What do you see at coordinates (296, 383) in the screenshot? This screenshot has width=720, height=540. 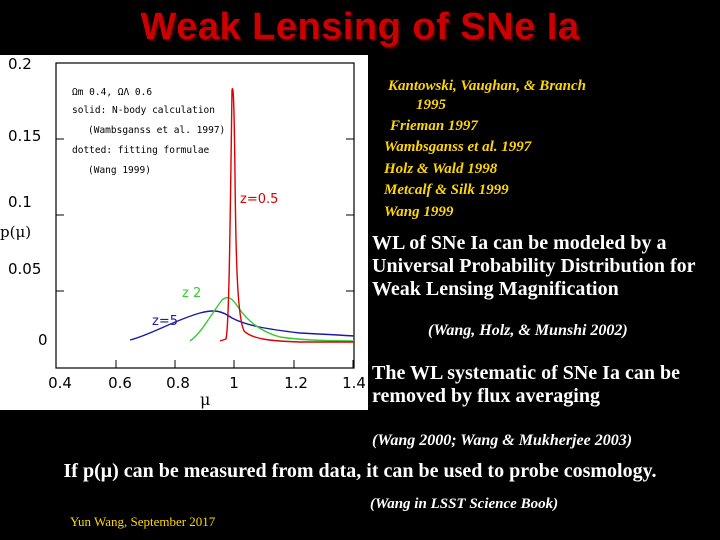 I see `x-tick-label: 1.2` at bounding box center [296, 383].